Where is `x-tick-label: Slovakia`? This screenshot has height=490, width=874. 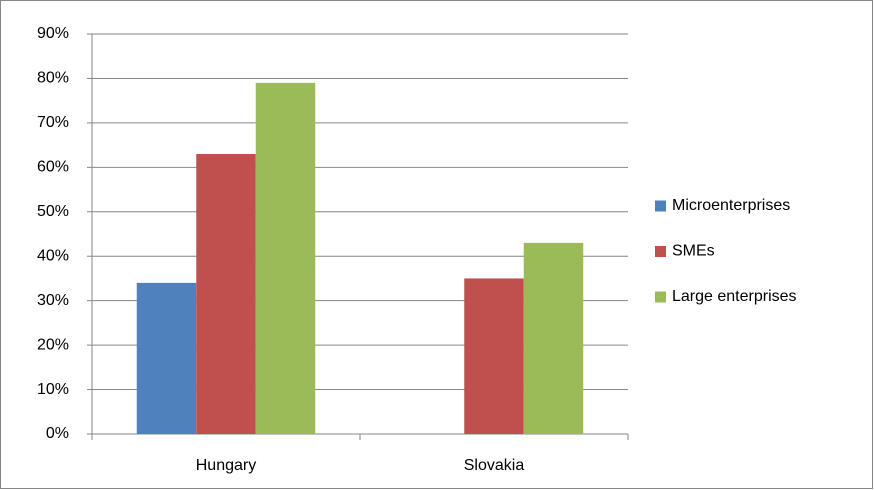
x-tick-label: Slovakia is located at coordinates (494, 465).